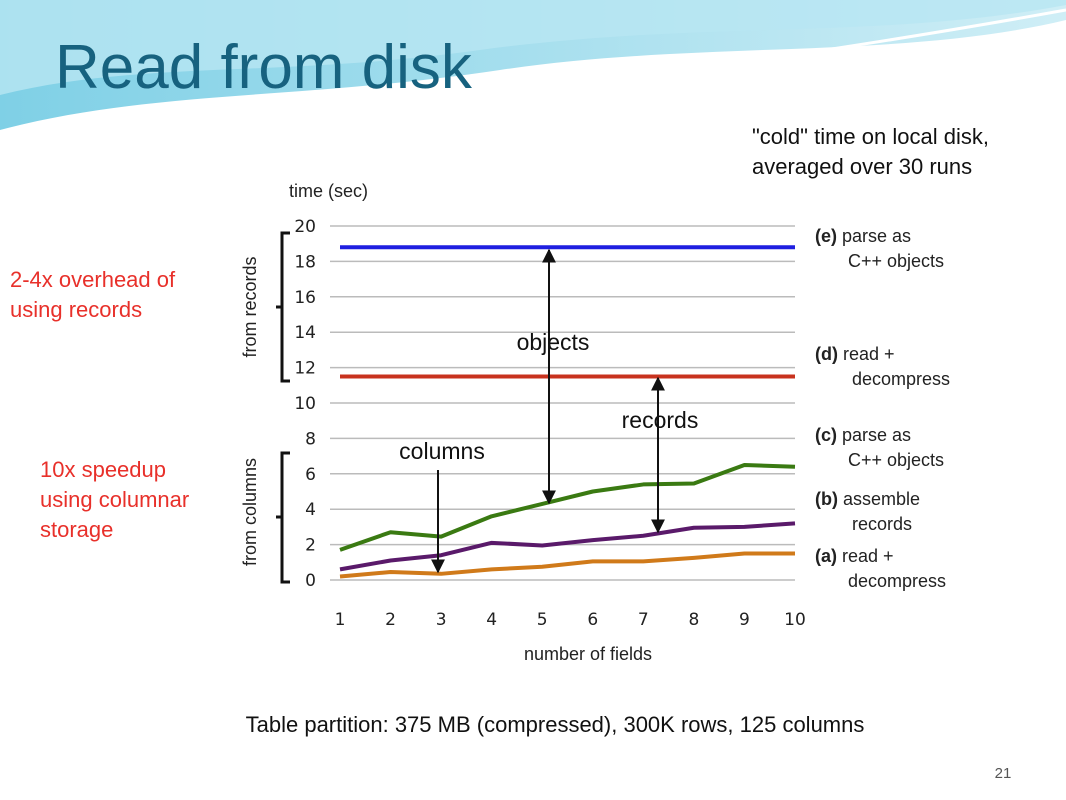 The height and width of the screenshot is (800, 1066). What do you see at coordinates (76, 529) in the screenshot?
I see `speedup-note-line: storage` at bounding box center [76, 529].